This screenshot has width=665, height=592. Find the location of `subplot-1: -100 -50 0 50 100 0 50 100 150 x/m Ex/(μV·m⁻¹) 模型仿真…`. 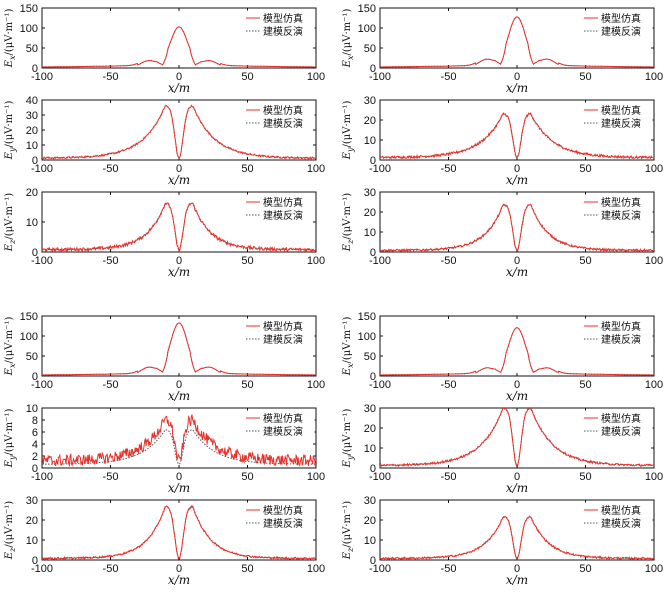

subplot-1: -100 -50 0 50 100 0 50 100 150 x/m Ex/(μV·m⁻¹) 模型仿真… is located at coordinates (502, 49).